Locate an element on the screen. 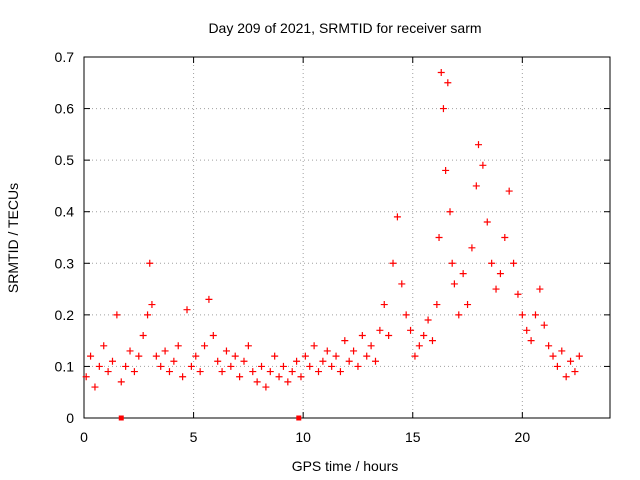  y-tick-label: 0.3 is located at coordinates (65, 263).